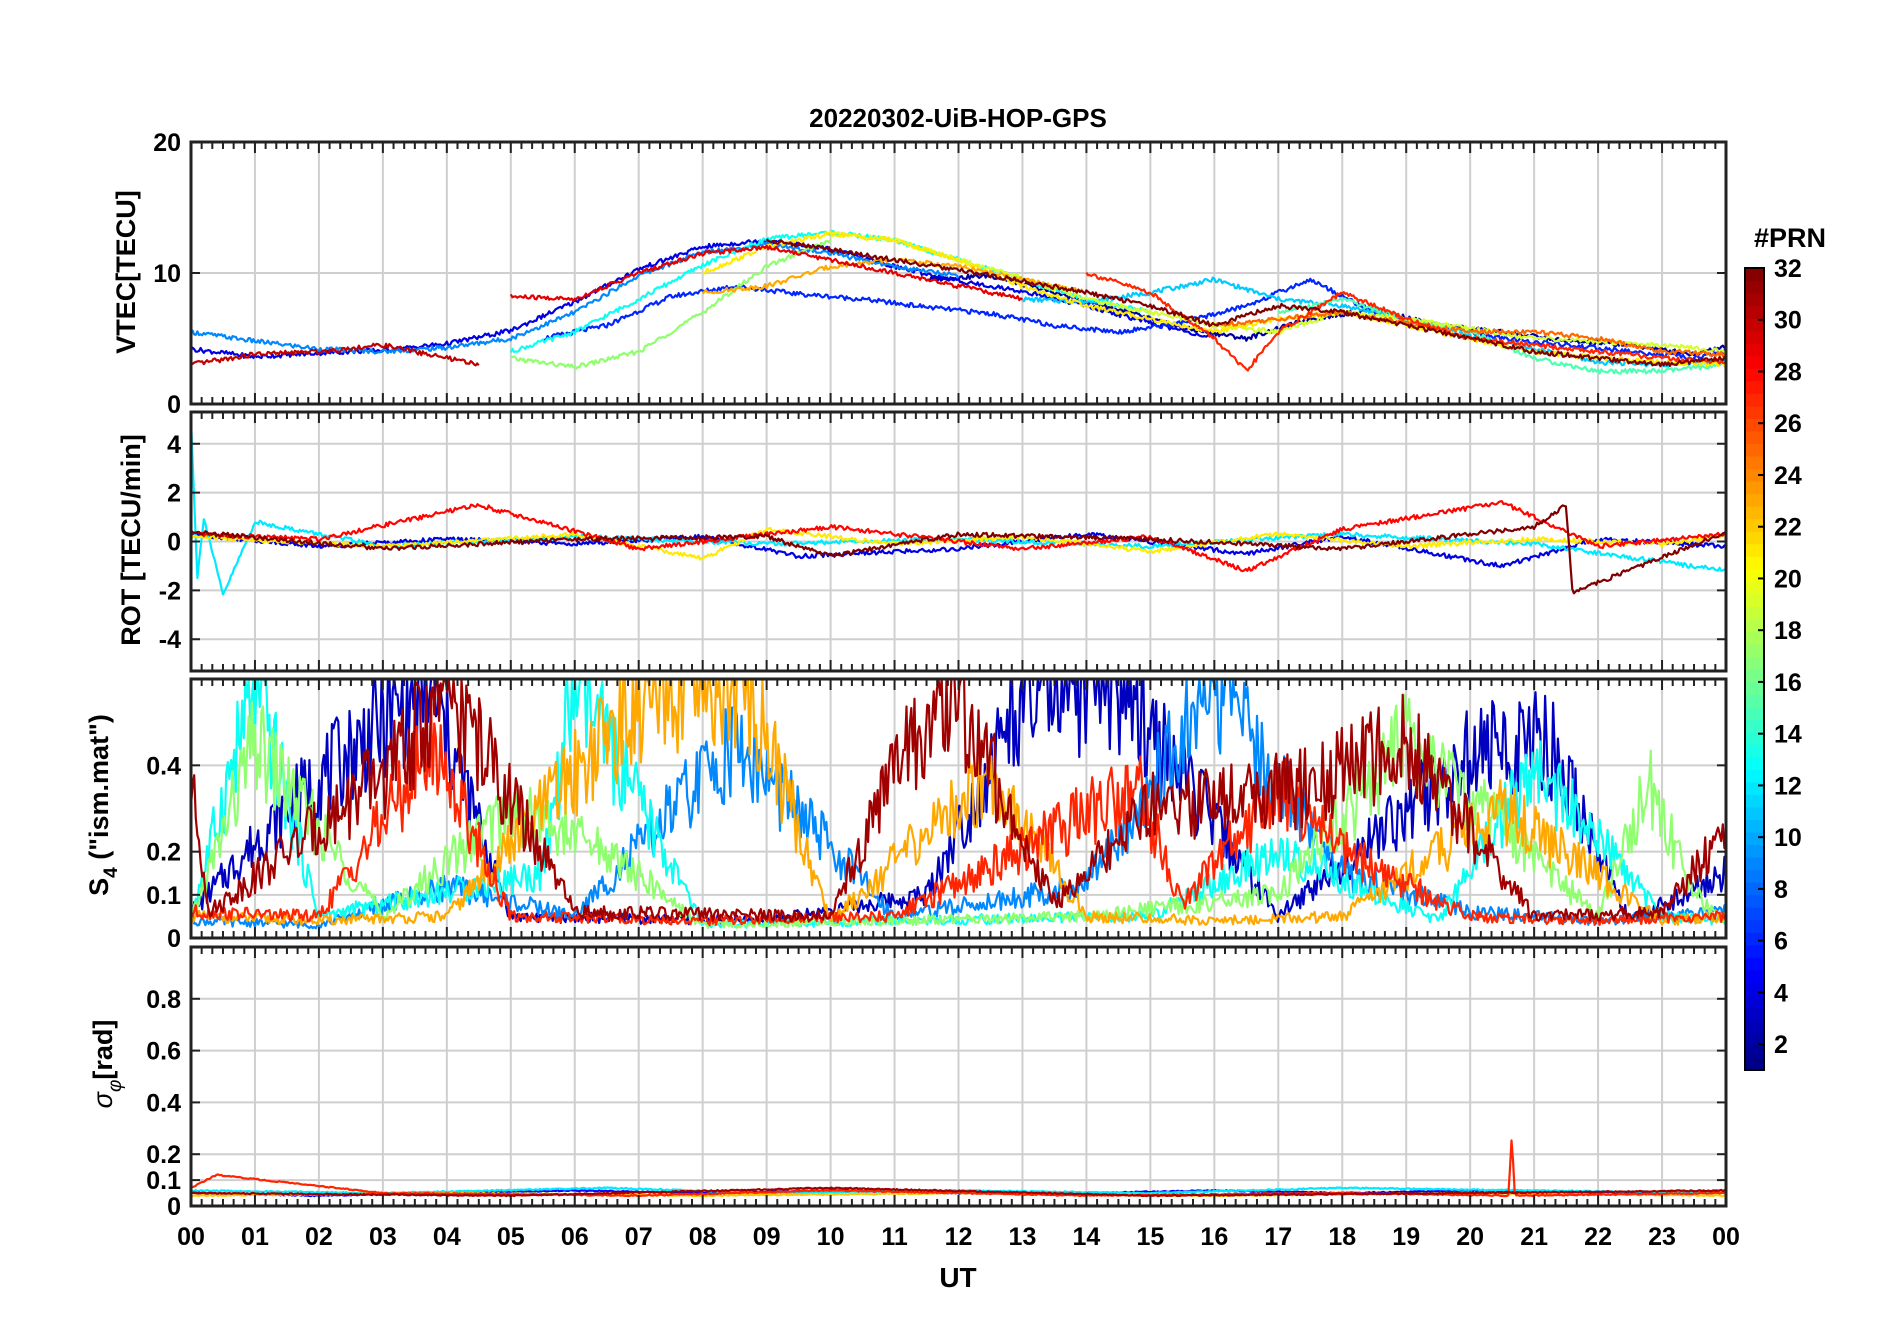 Image resolution: width=1902 pixels, height=1330 pixels. Describe the element at coordinates (1150, 1237) in the screenshot. I see `x-tick-label: 15` at that location.